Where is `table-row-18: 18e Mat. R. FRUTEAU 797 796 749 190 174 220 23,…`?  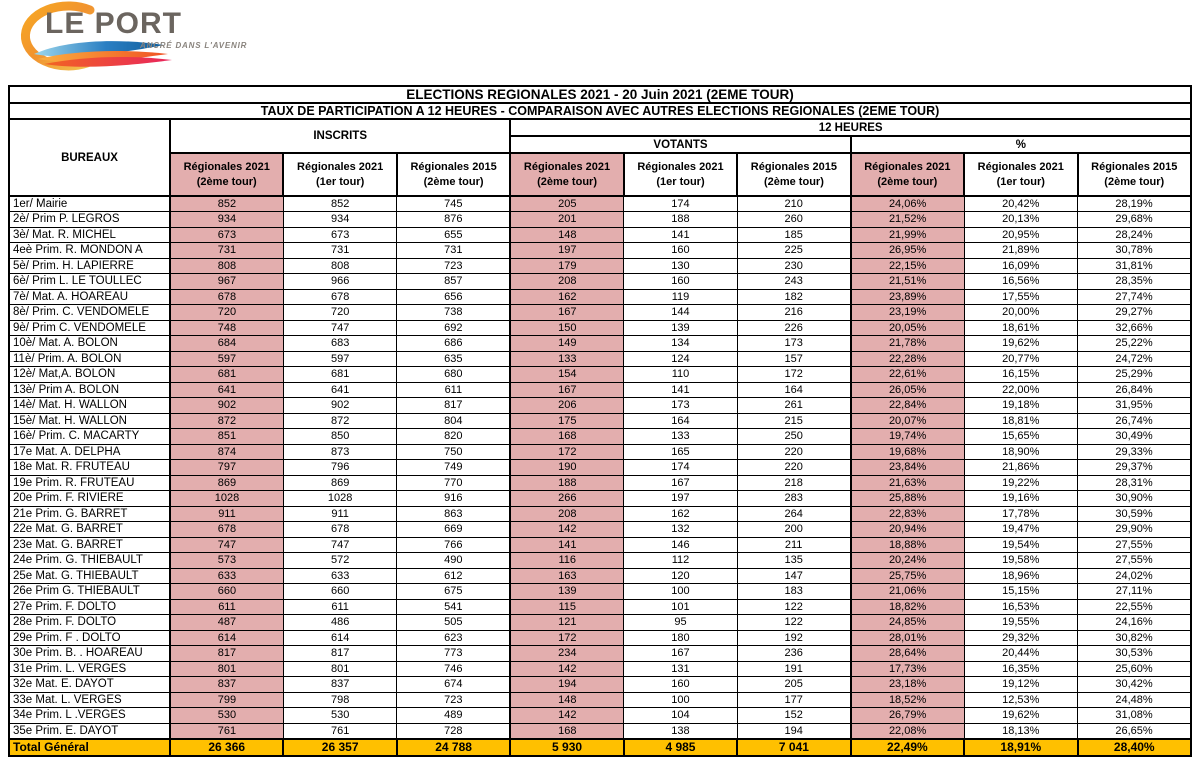
table-row-18: 18e Mat. R. FRUTEAU 797 796 749 190 174 220 23,… is located at coordinates (600, 467).